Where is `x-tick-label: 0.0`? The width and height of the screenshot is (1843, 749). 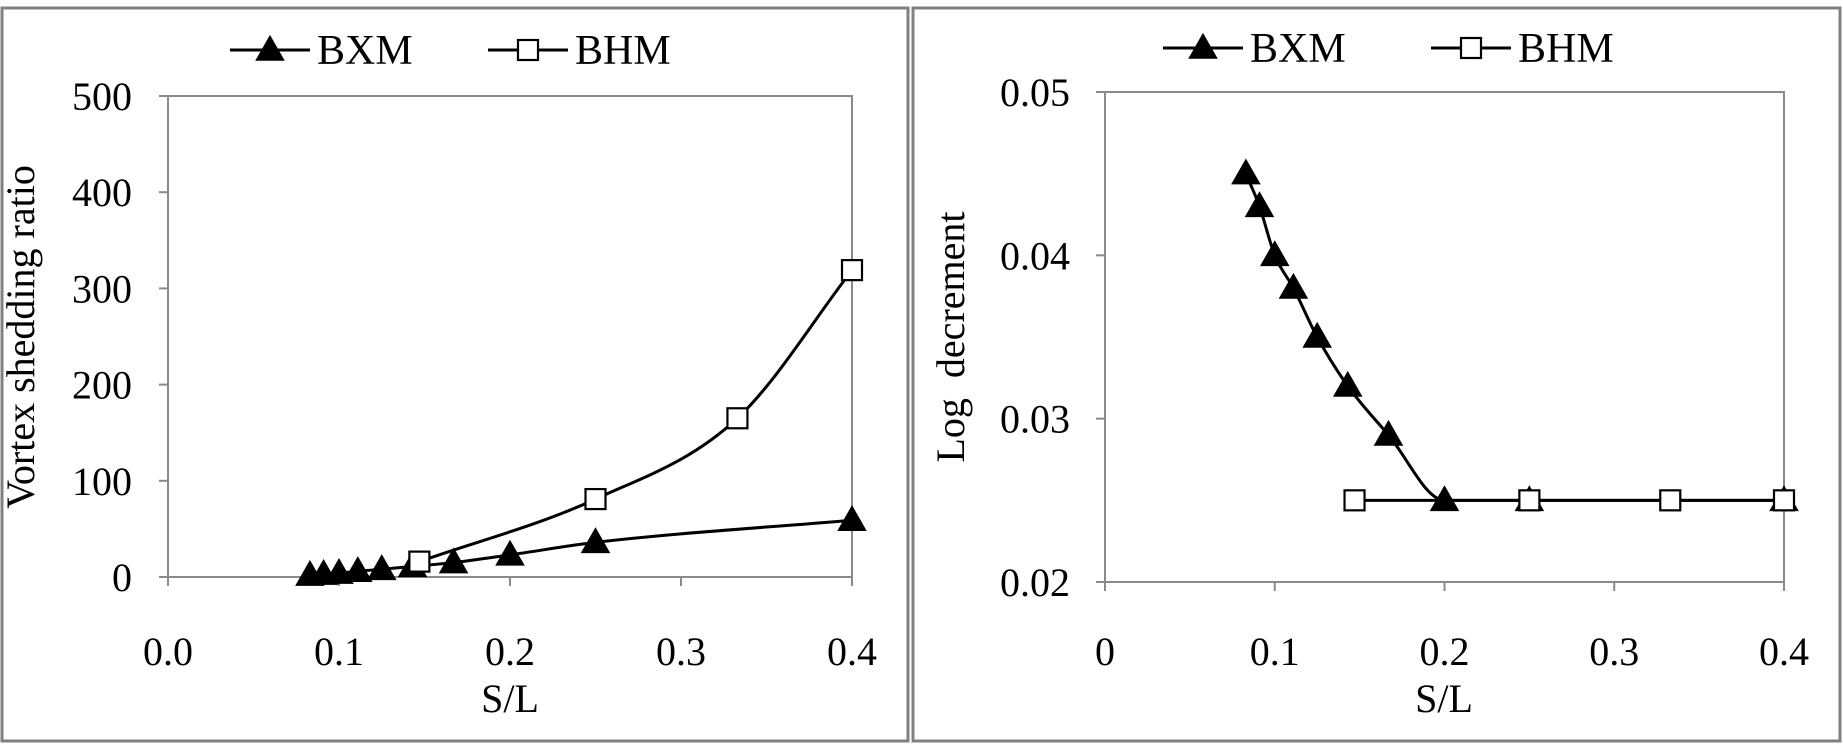
x-tick-label: 0.0 is located at coordinates (168, 651).